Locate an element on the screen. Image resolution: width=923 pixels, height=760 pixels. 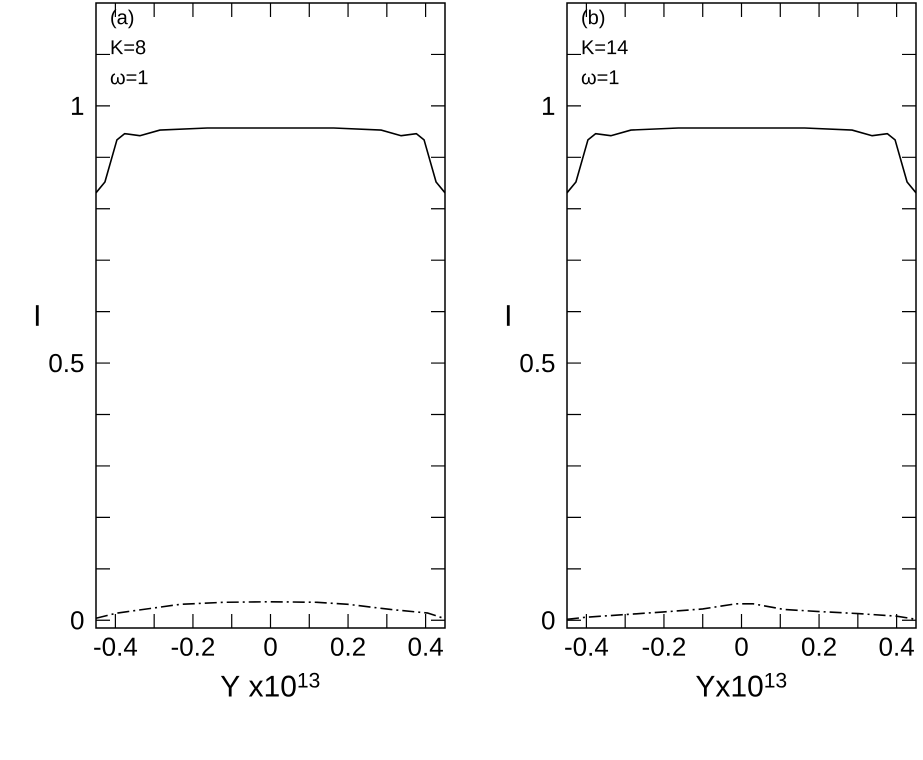
annotation: (a) is located at coordinates (122, 19).